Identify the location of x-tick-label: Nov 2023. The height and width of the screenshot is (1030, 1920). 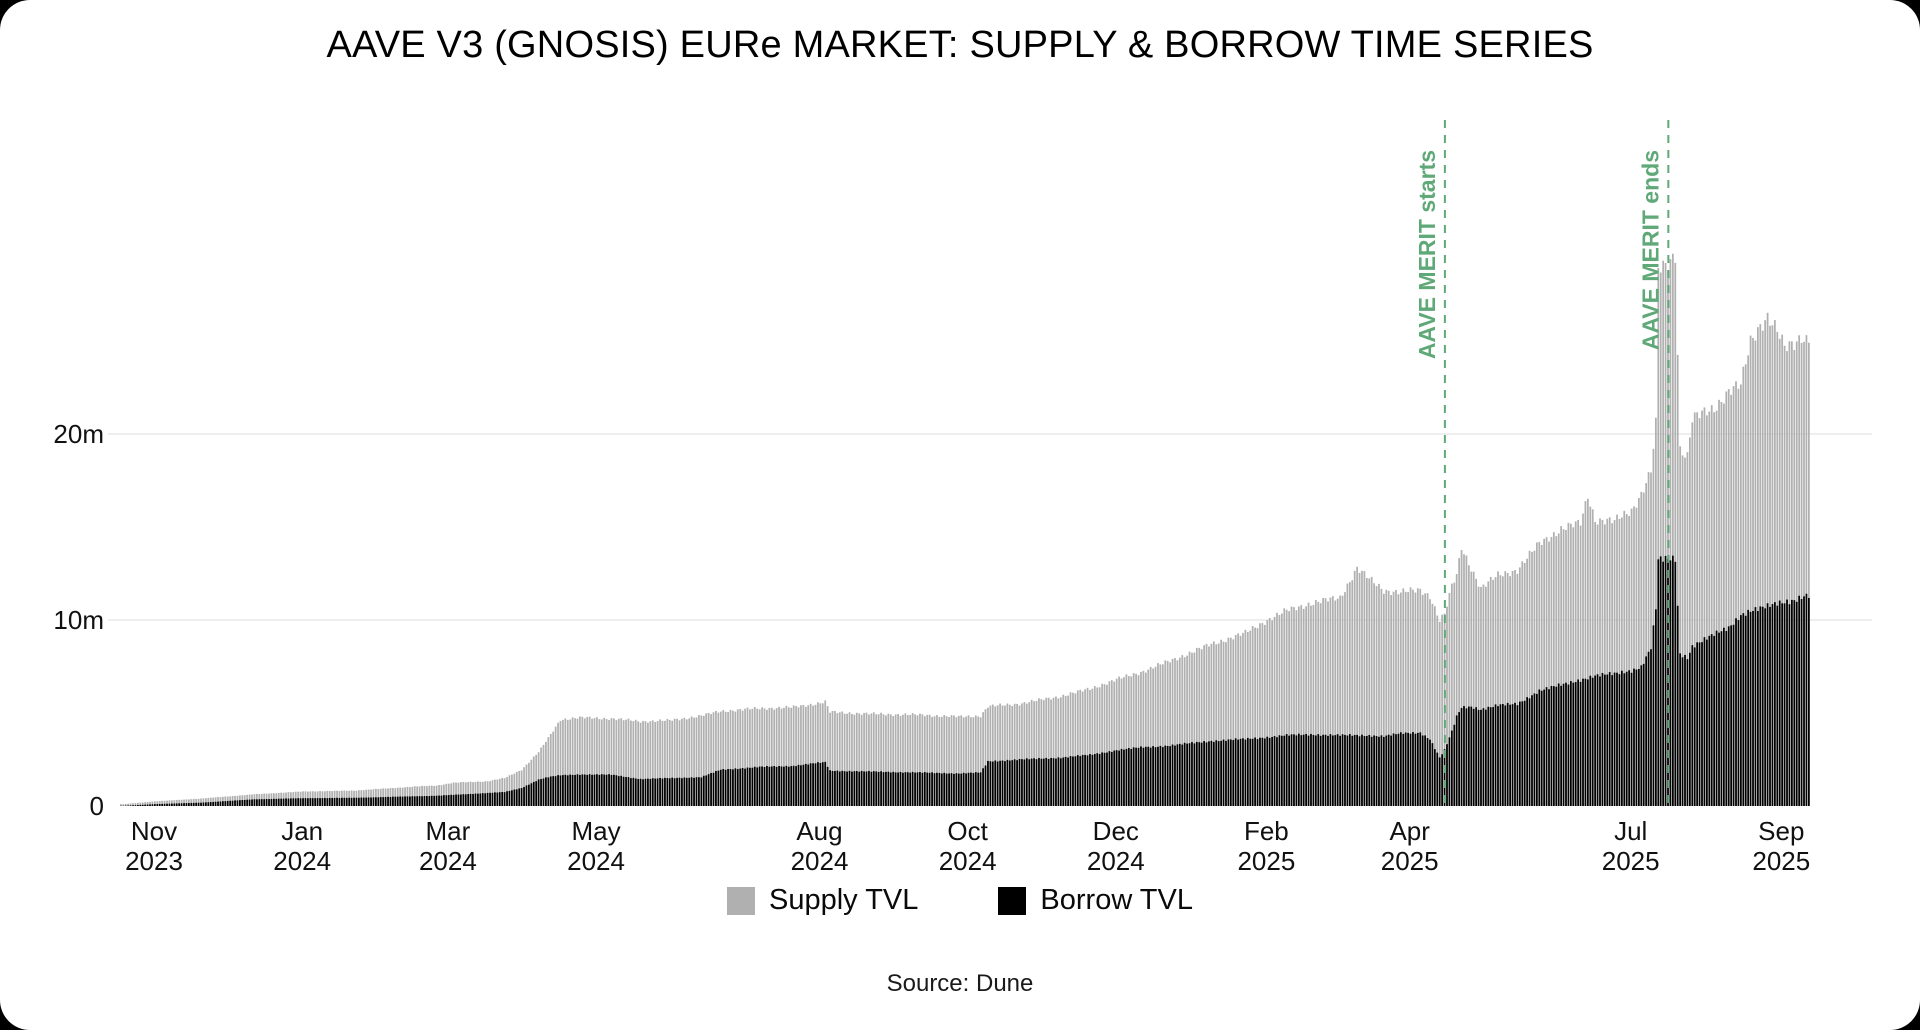
(154, 846).